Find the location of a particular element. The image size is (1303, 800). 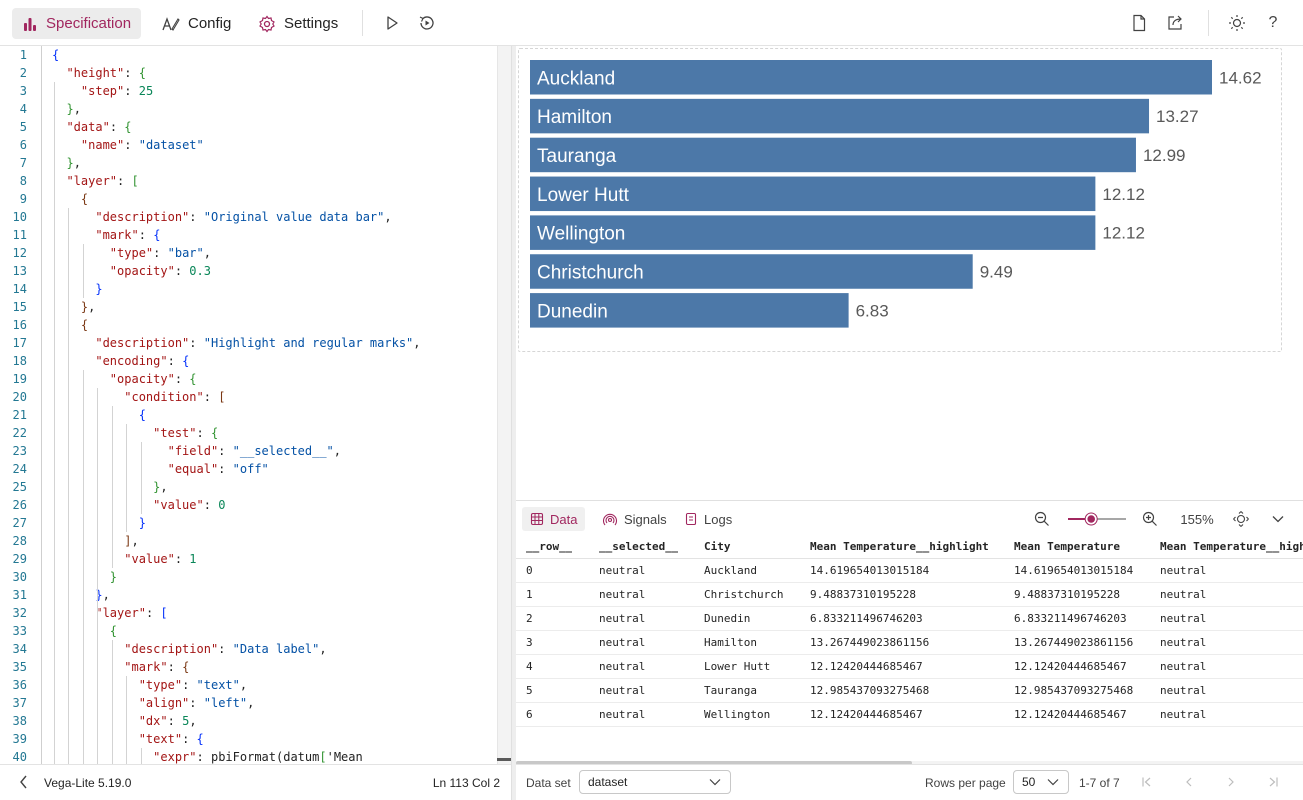

theme-button is located at coordinates (1237, 23).